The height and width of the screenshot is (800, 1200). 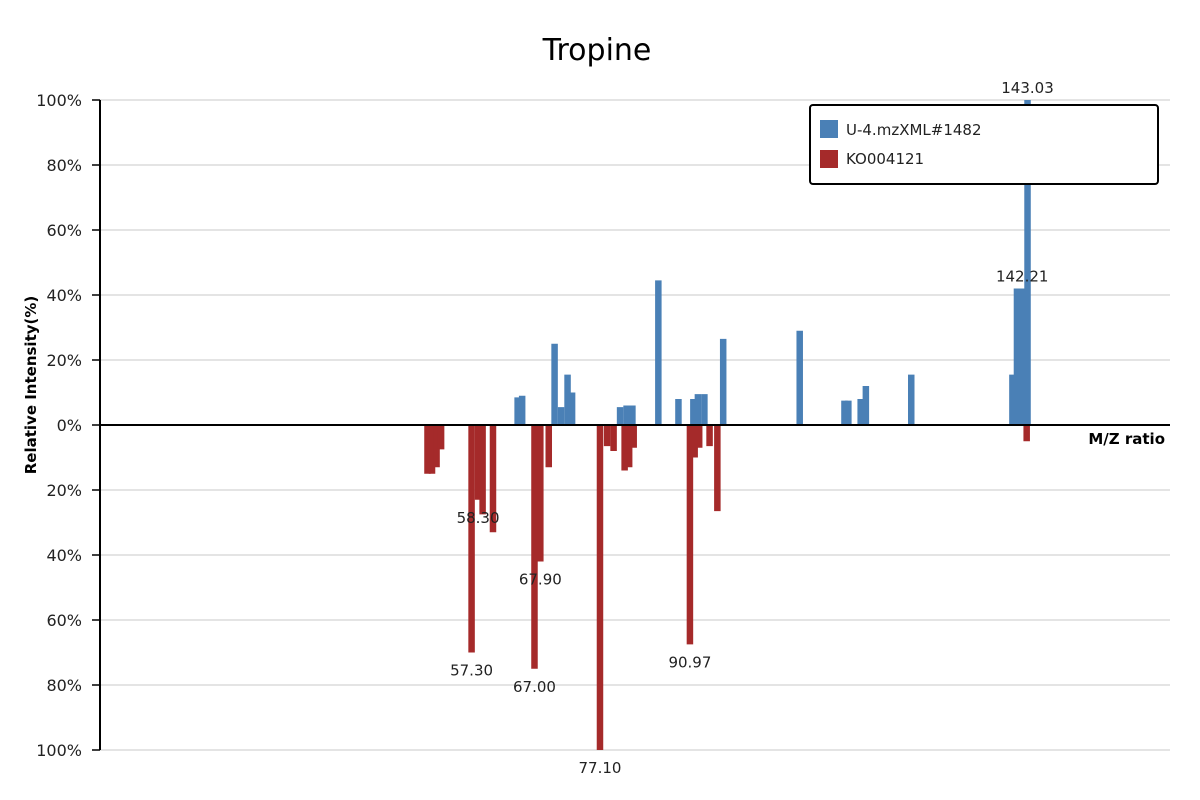 What do you see at coordinates (914, 130) in the screenshot?
I see `legend-label-series-1: U-4.mzXML#1482` at bounding box center [914, 130].